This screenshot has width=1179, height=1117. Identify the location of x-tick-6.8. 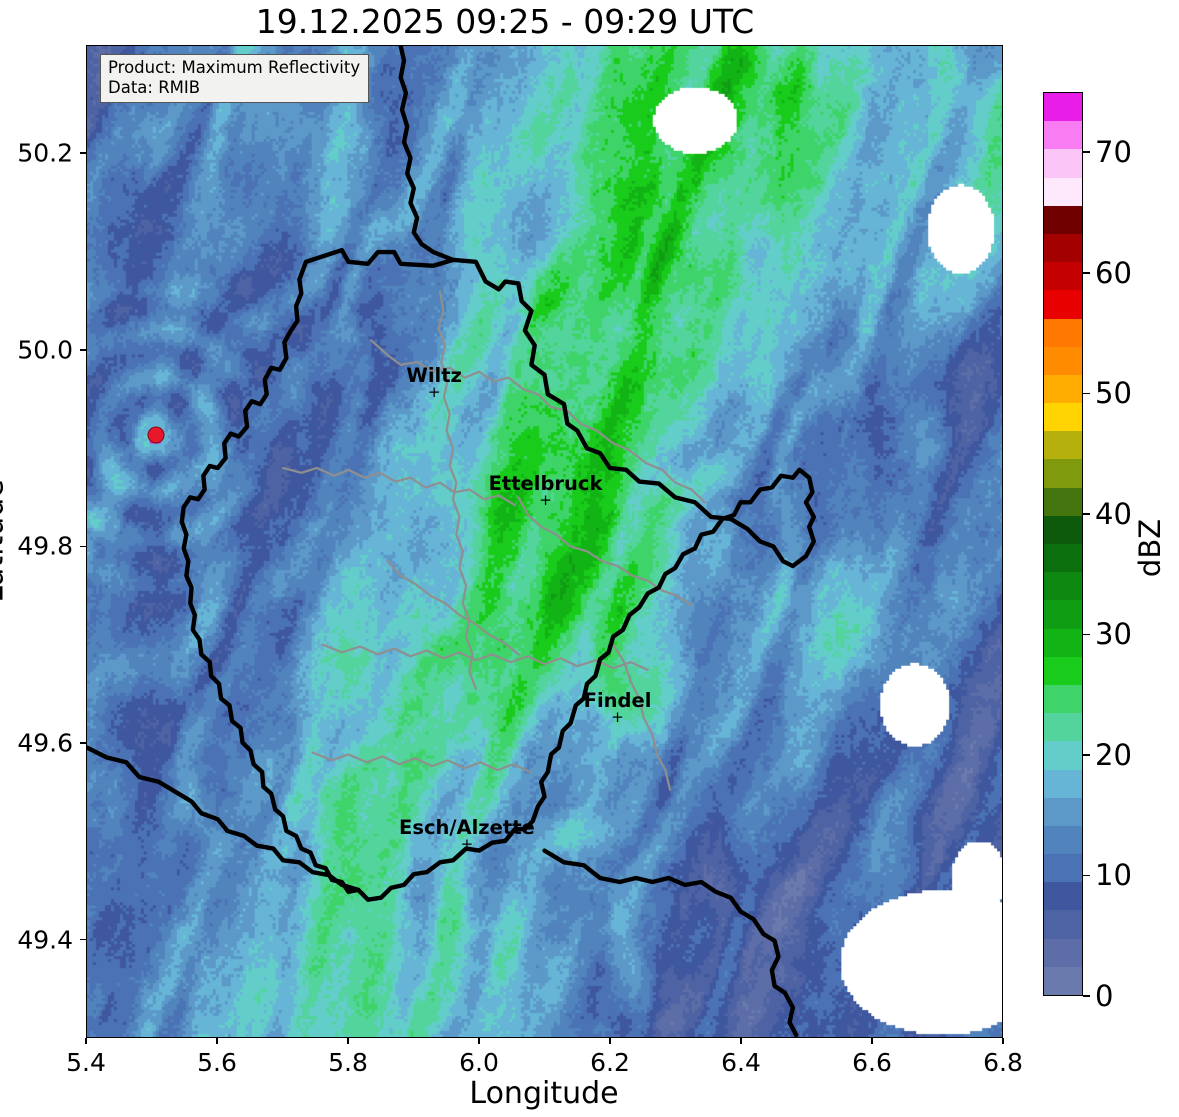
(1003, 1041).